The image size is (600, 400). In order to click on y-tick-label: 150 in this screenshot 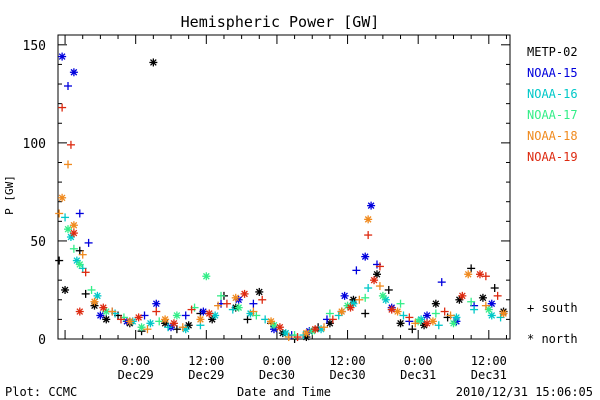, I will do `click(34, 46)`.